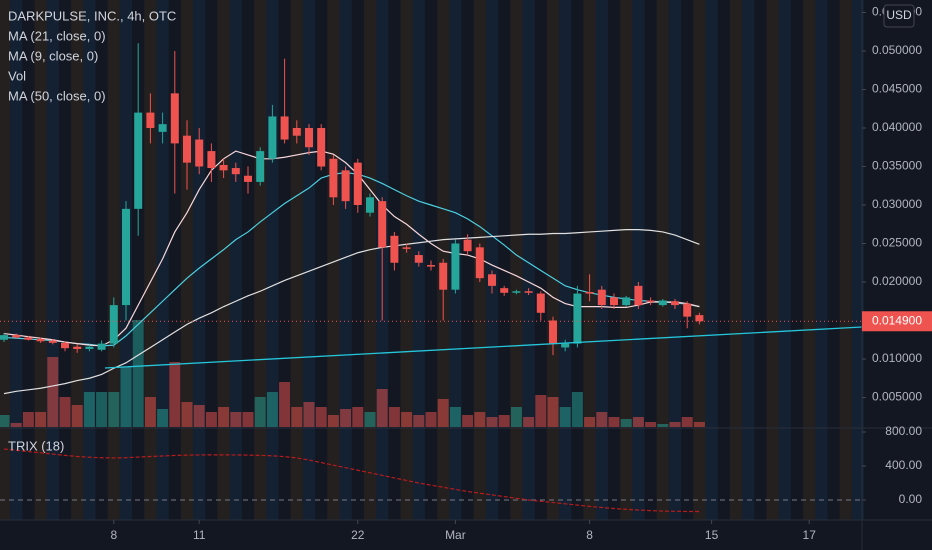  Describe the element at coordinates (113, 535) in the screenshot. I see `x-tick-label: 8` at that location.